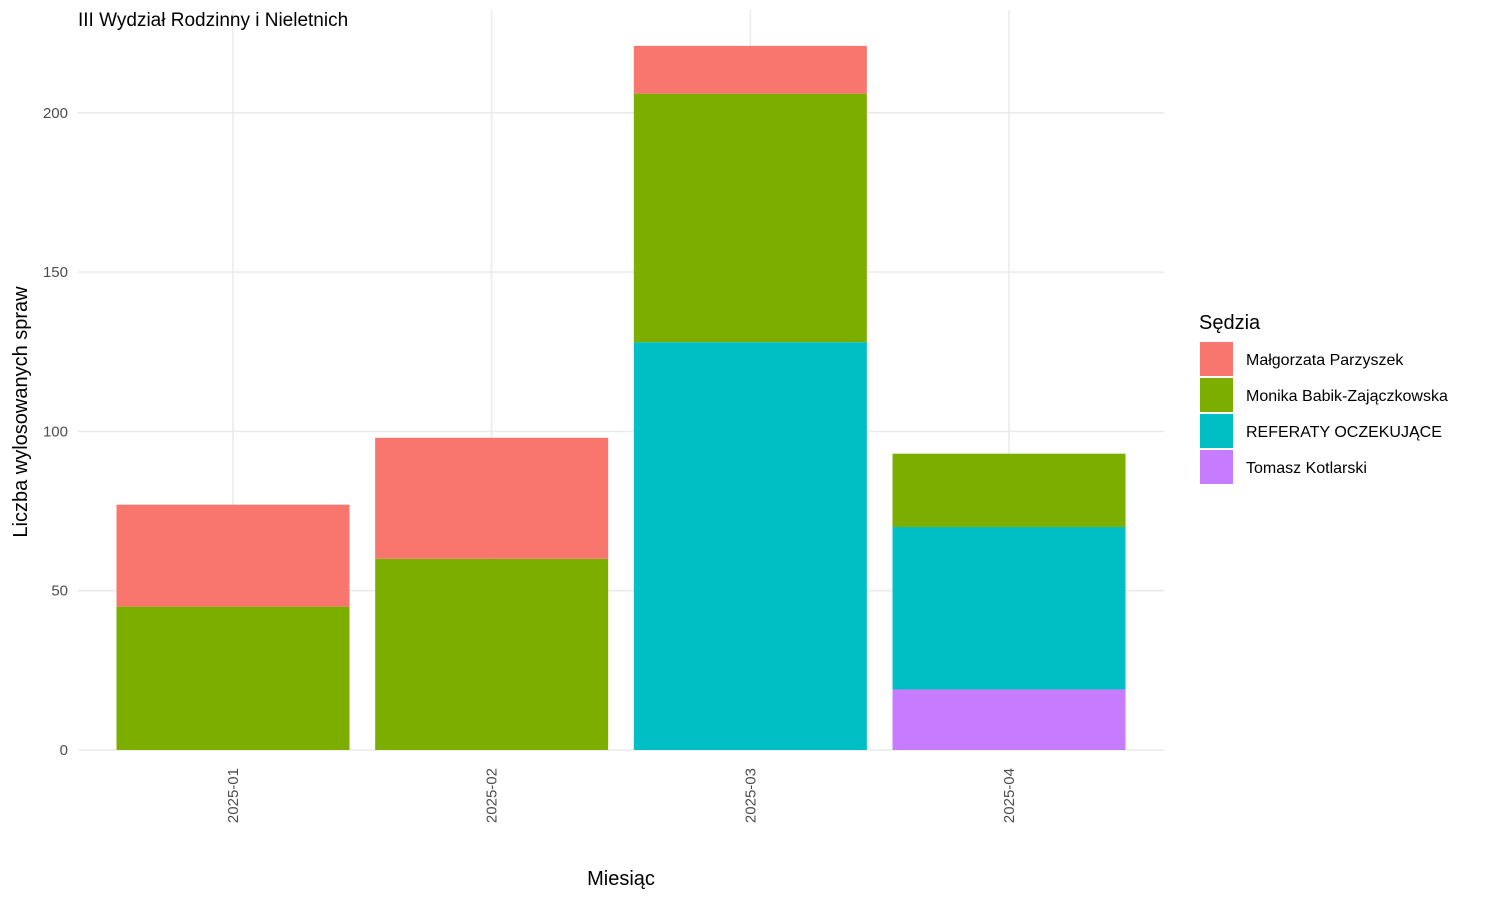 The height and width of the screenshot is (900, 1500). What do you see at coordinates (750, 795) in the screenshot?
I see `x-tick-label: 2025-03` at bounding box center [750, 795].